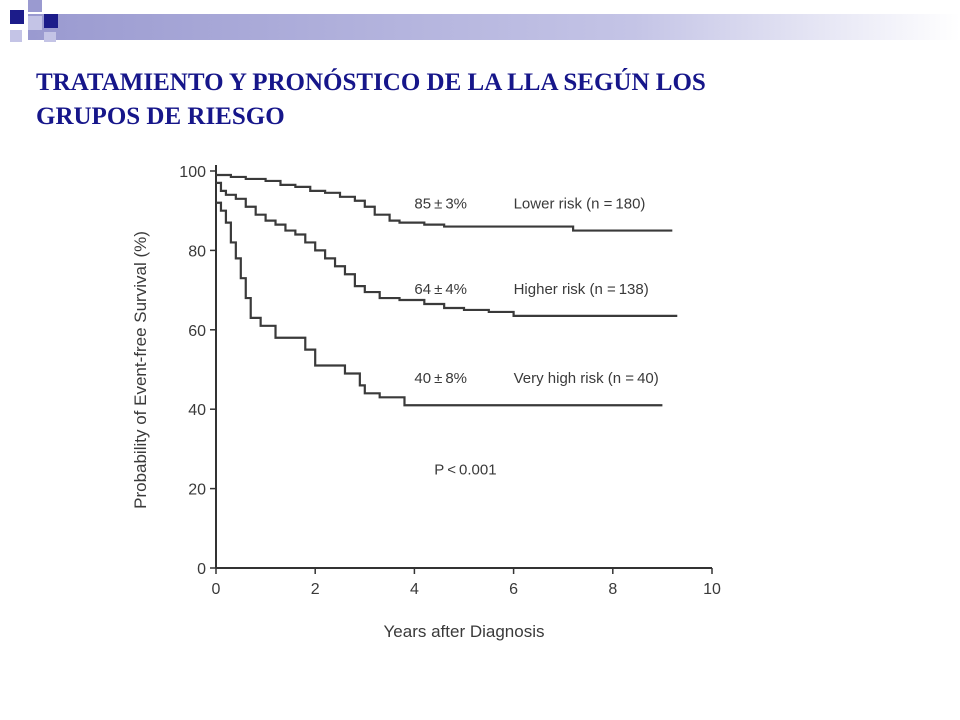  Describe the element at coordinates (465, 470) in the screenshot. I see `p-value-annotation: P < 0.001` at that location.